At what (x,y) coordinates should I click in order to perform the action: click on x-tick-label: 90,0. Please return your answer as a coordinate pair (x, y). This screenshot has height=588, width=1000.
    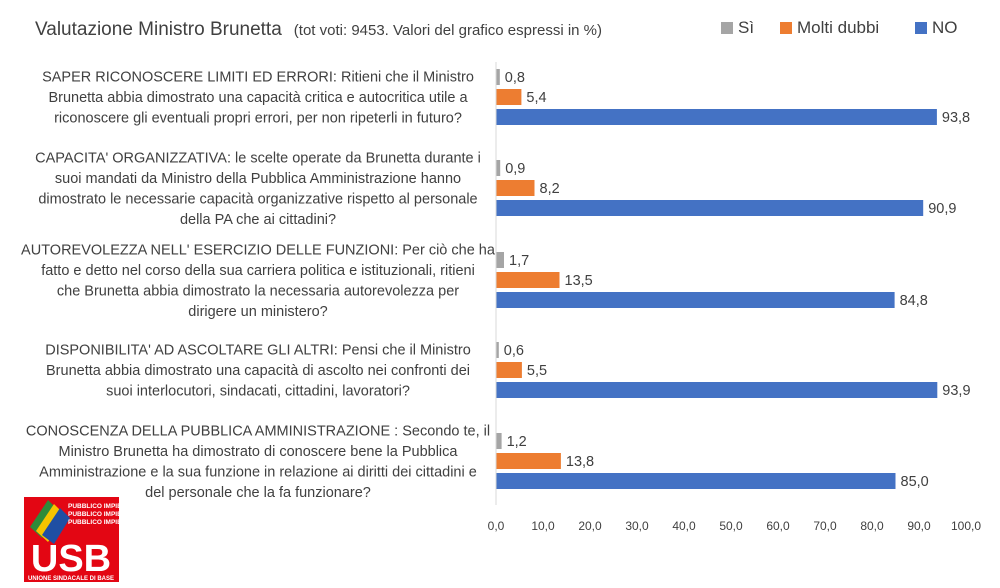
    Looking at the image, I should click on (919, 526).